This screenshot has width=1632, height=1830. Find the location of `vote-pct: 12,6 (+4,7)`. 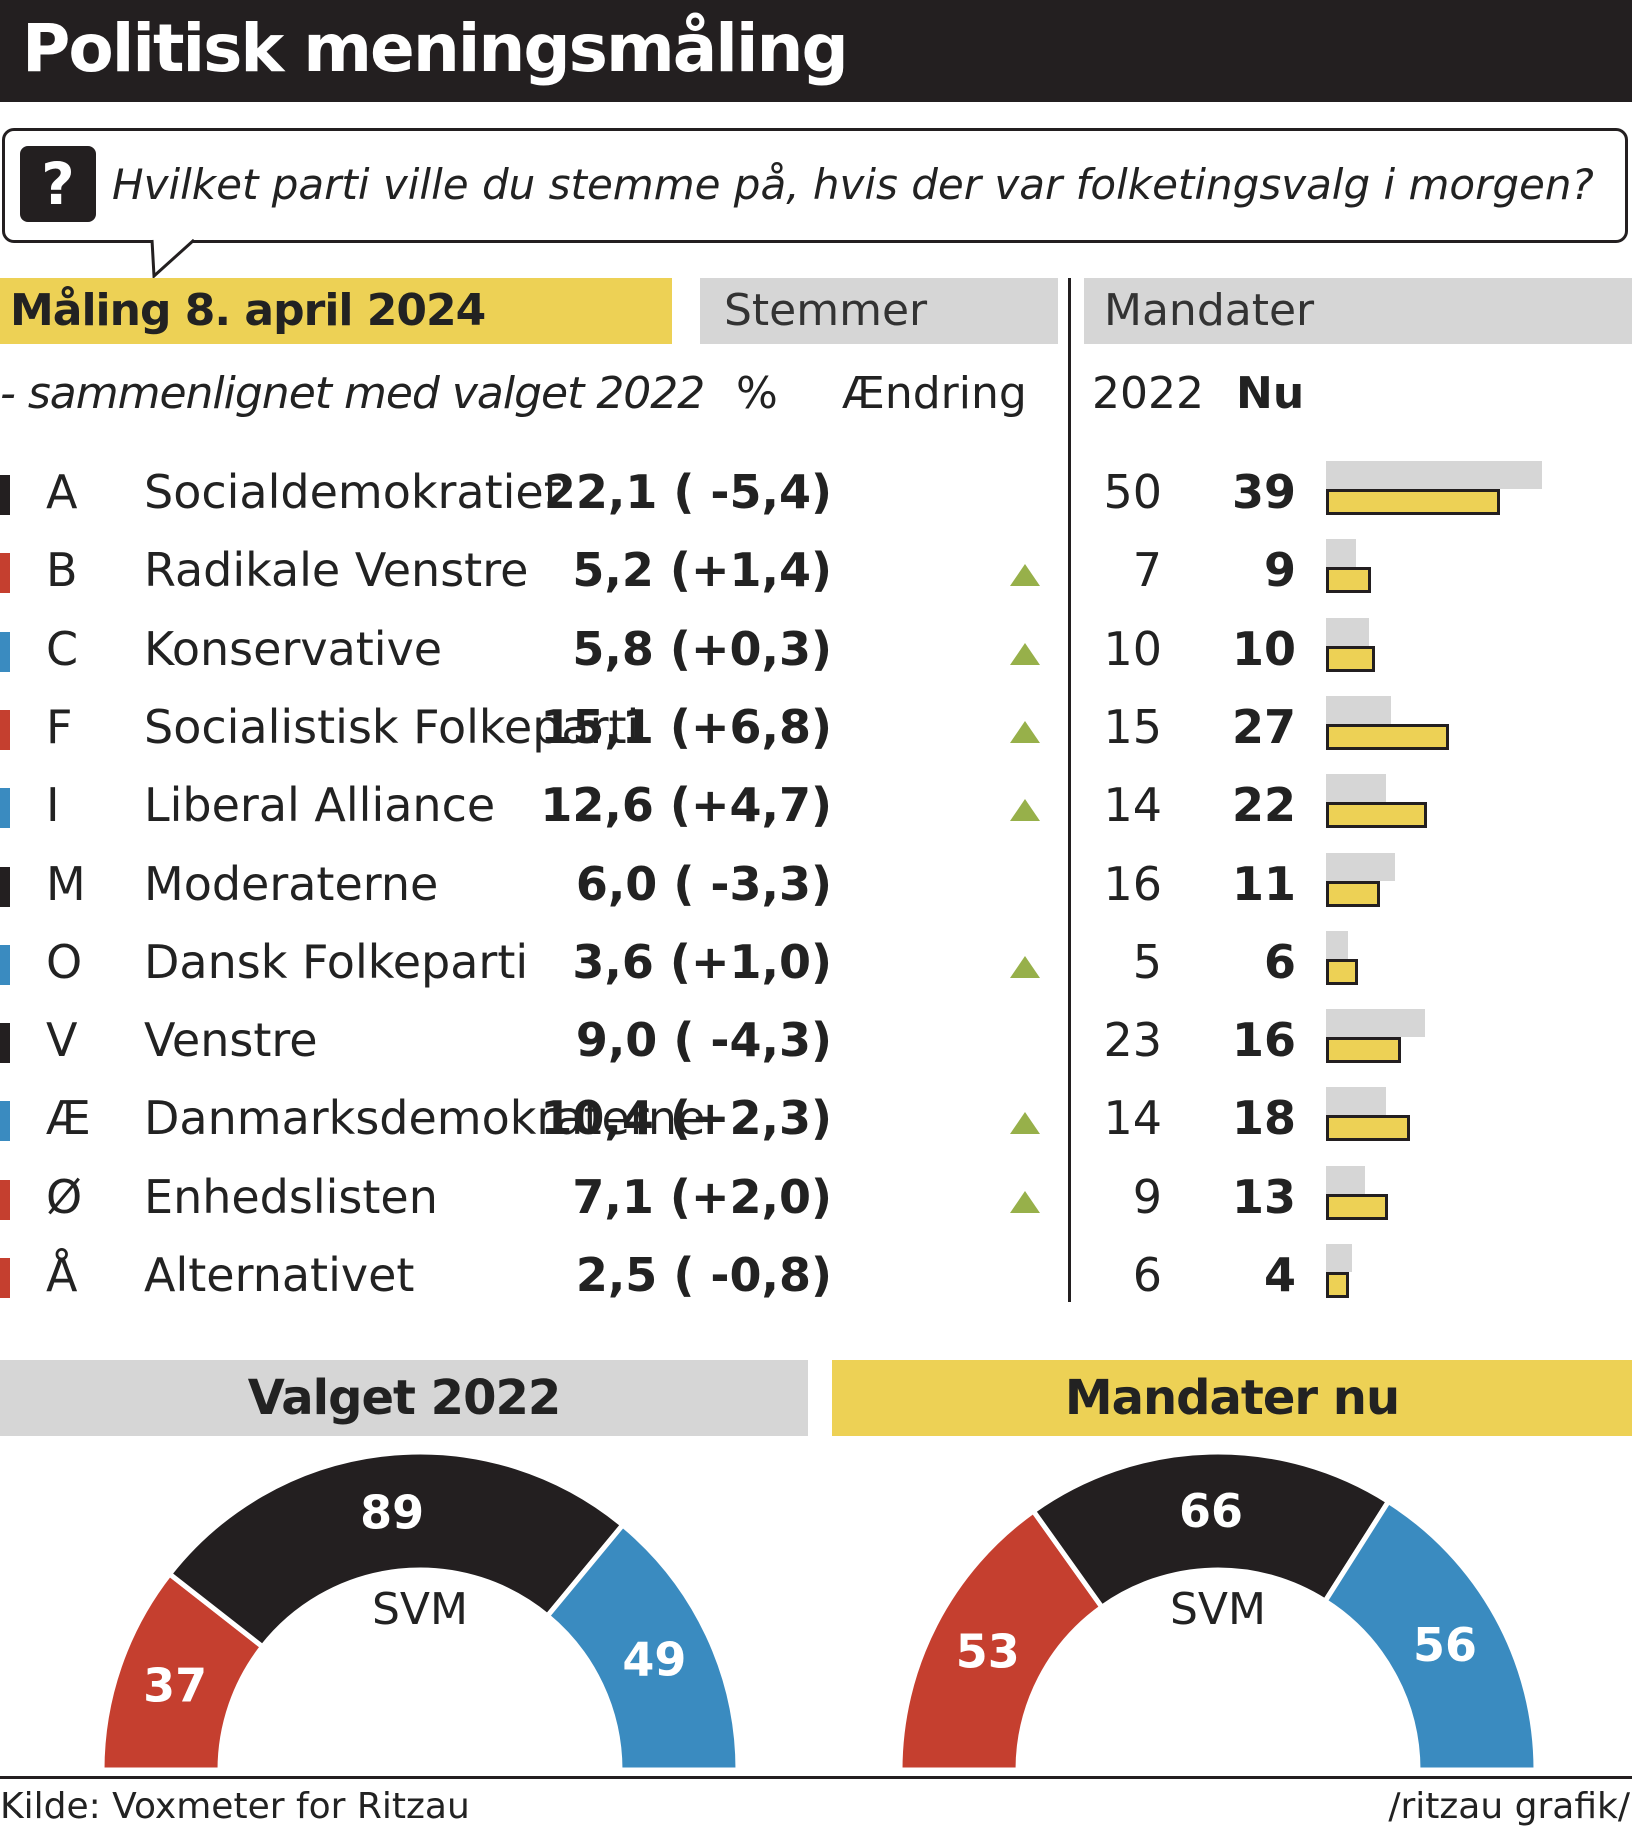

vote-pct: 12,6 (+4,7) is located at coordinates (686, 805).